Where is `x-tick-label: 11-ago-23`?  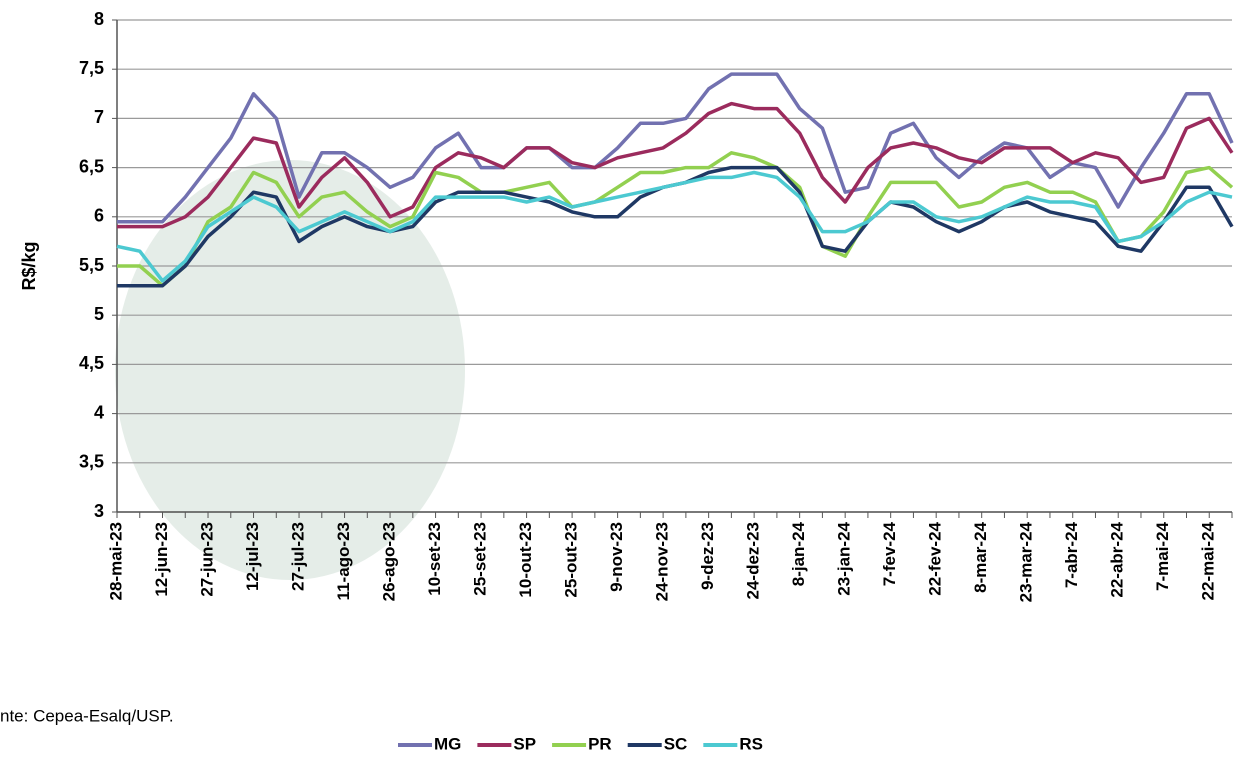 x-tick-label: 11-ago-23 is located at coordinates (343, 561).